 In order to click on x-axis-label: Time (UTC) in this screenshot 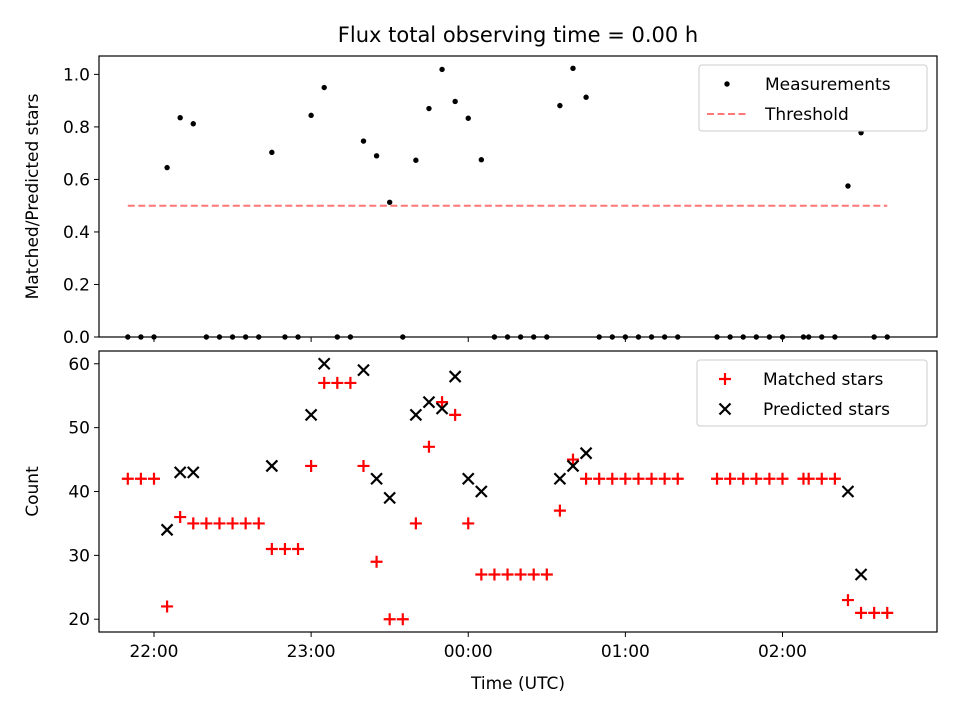, I will do `click(517, 684)`.